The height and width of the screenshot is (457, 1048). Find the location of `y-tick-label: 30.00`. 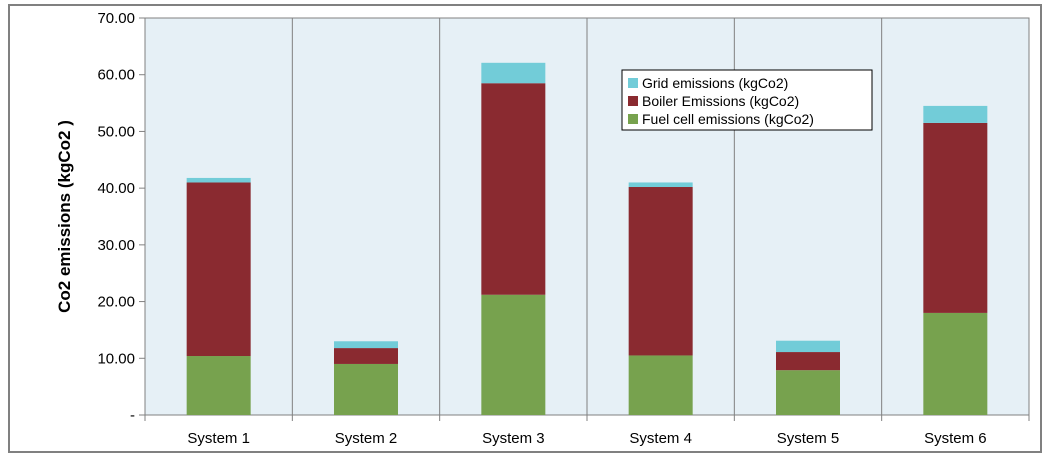

y-tick-label: 30.00 is located at coordinates (116, 245).